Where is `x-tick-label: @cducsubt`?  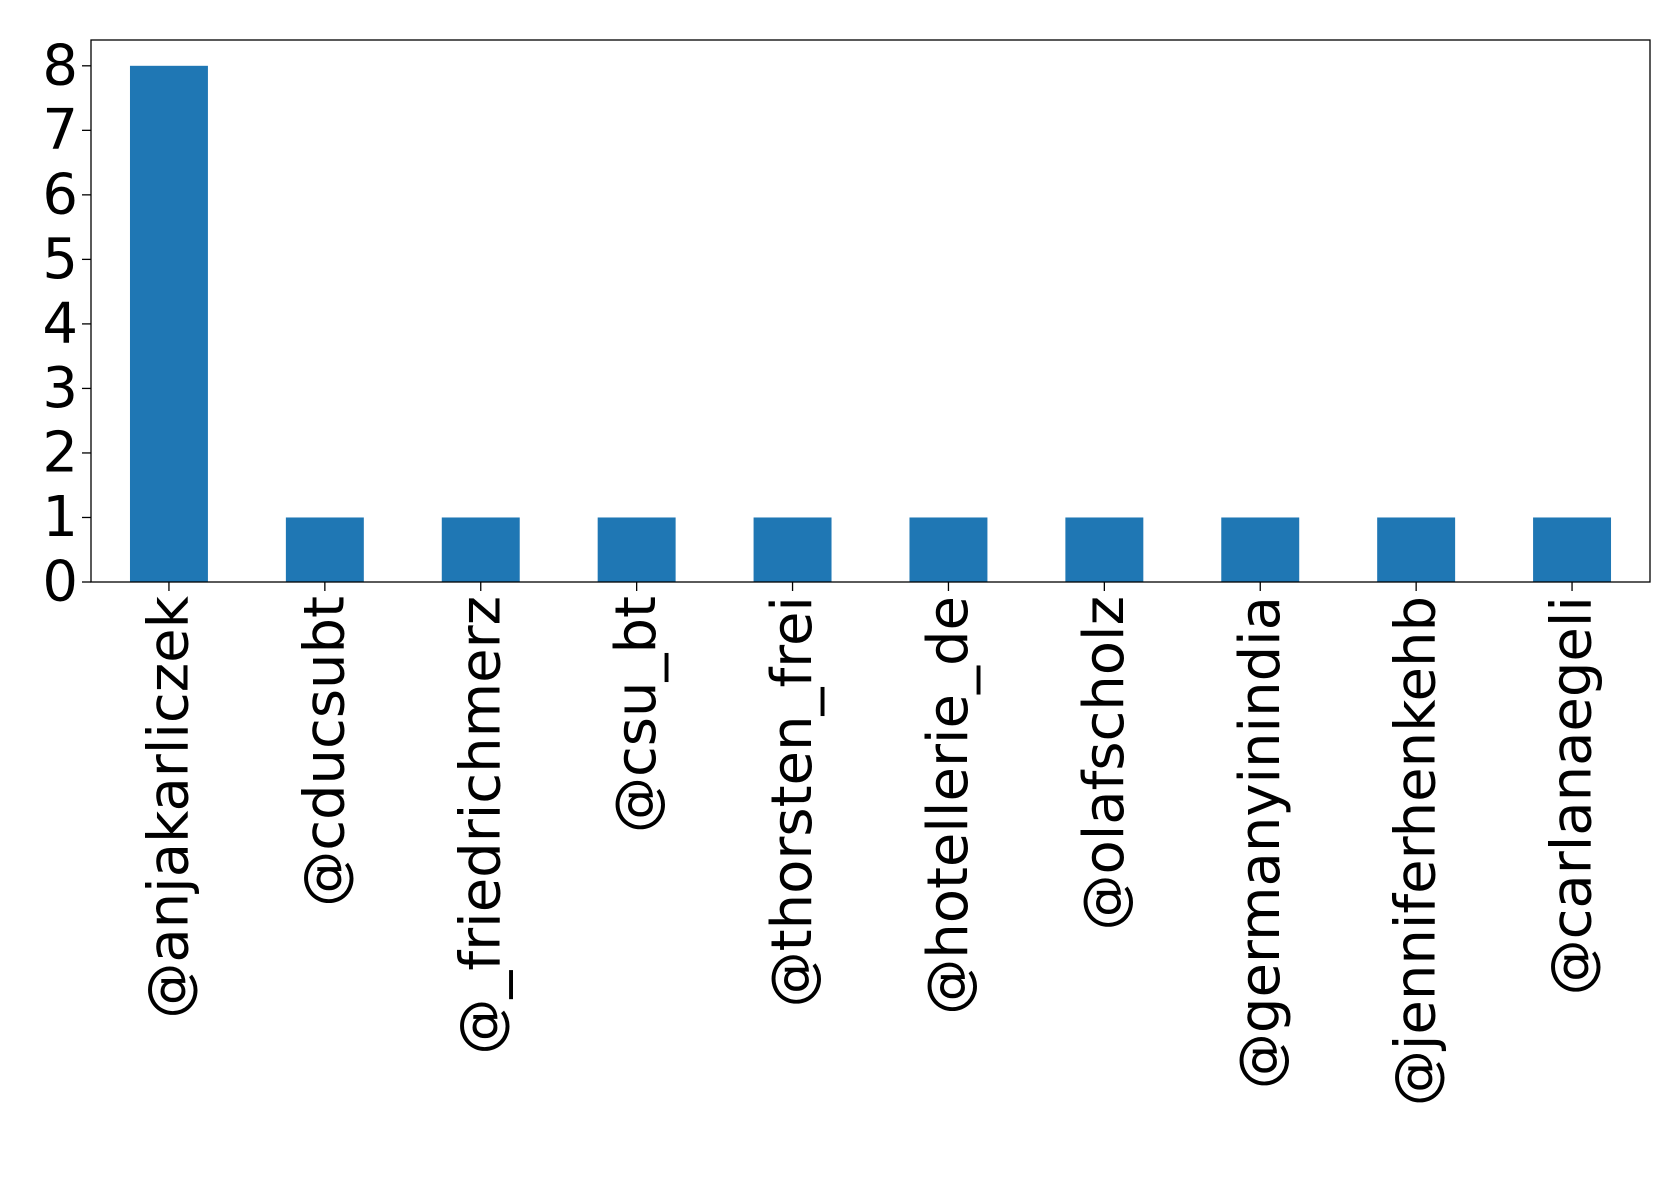
x-tick-label: @cducsubt is located at coordinates (324, 751).